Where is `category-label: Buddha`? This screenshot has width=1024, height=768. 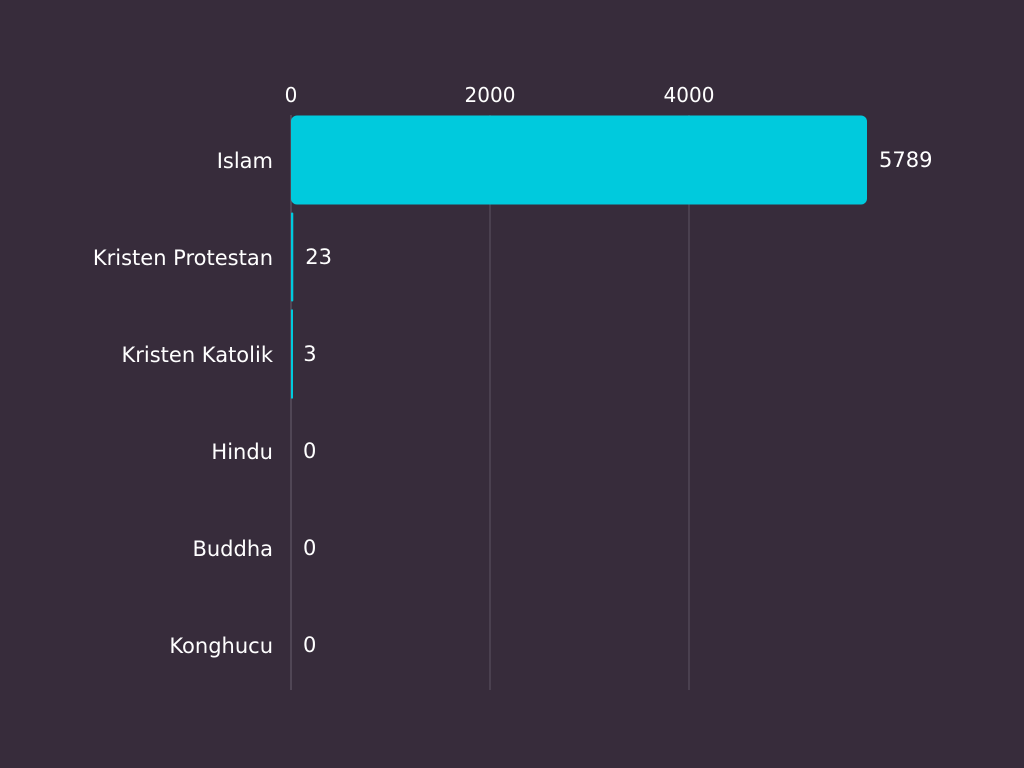 category-label: Buddha is located at coordinates (232, 549).